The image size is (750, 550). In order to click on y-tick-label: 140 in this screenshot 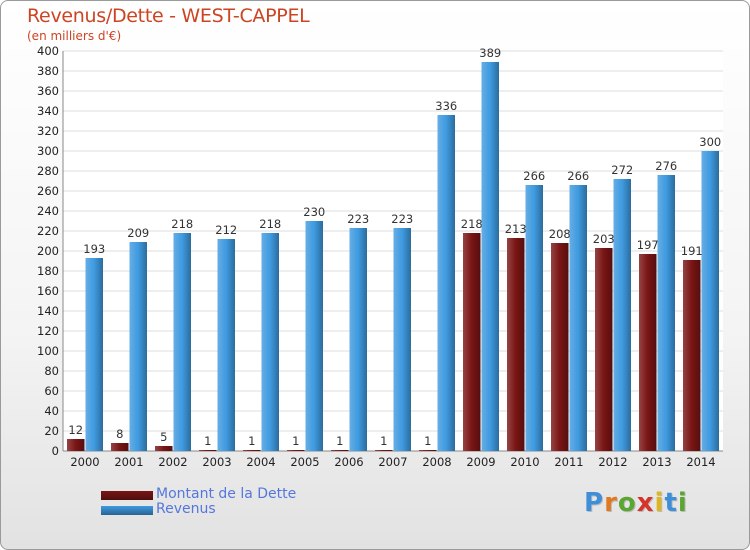, I will do `click(48, 311)`.